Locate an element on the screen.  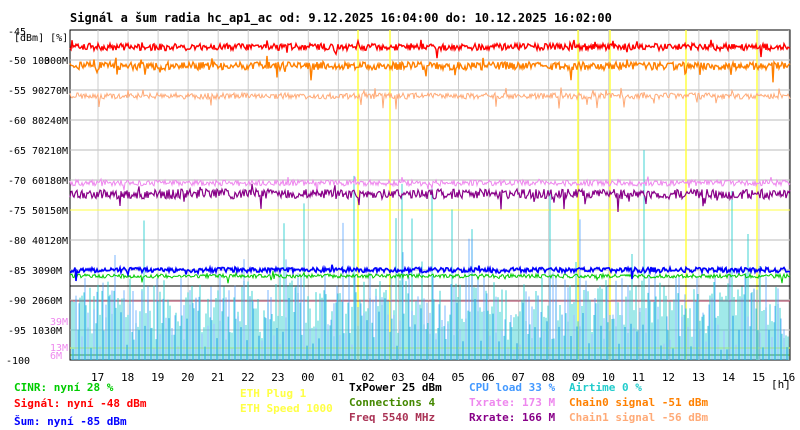
y-tick-pct: 30 is located at coordinates (38, 271).